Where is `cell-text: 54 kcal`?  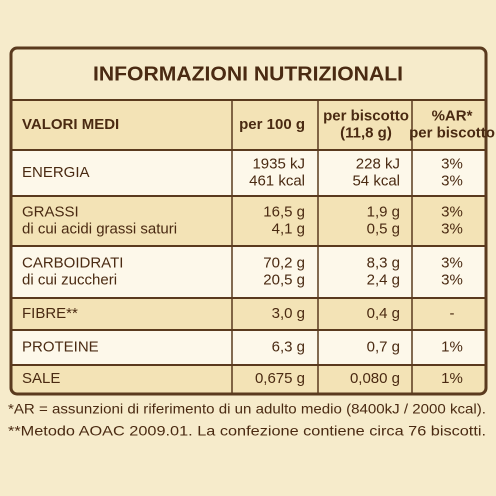 cell-text: 54 kcal is located at coordinates (376, 180).